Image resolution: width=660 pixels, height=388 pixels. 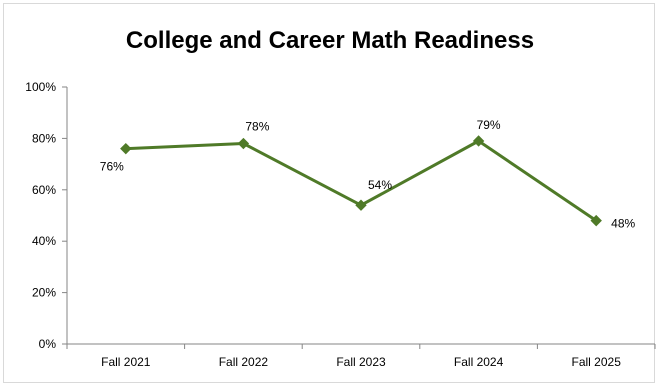 What do you see at coordinates (244, 362) in the screenshot?
I see `x-tick-label: Fall 2022` at bounding box center [244, 362].